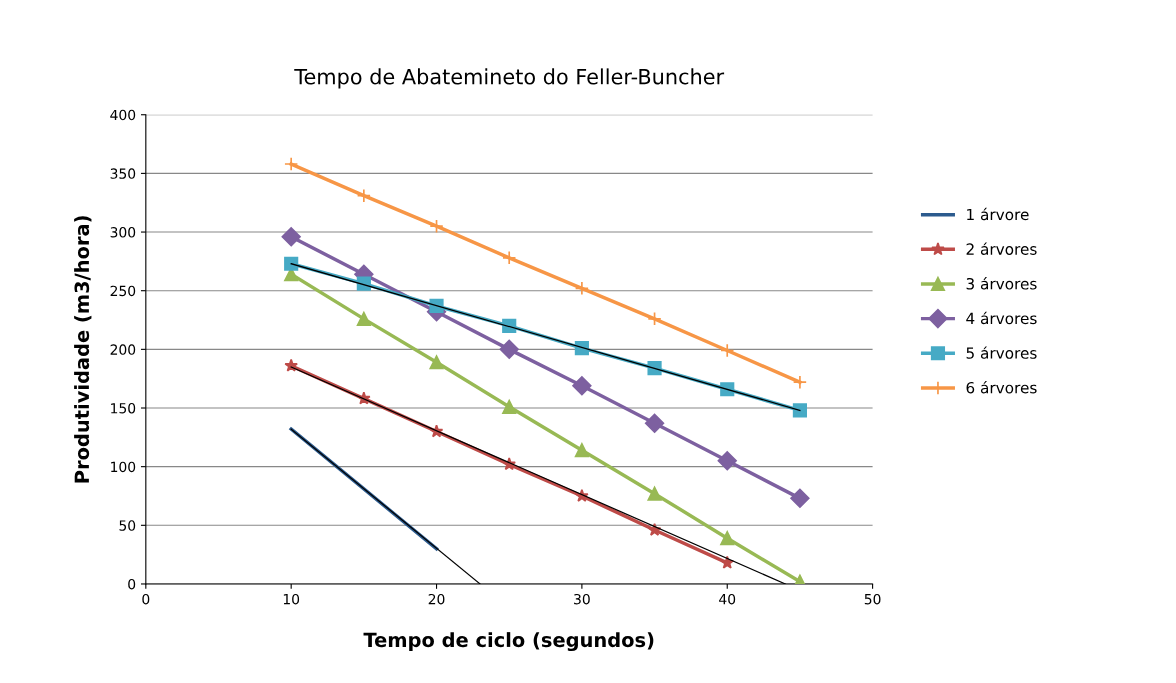 This screenshot has height=683, width=1176. Describe the element at coordinates (127, 525) in the screenshot. I see `y-tick-label: 50` at that location.